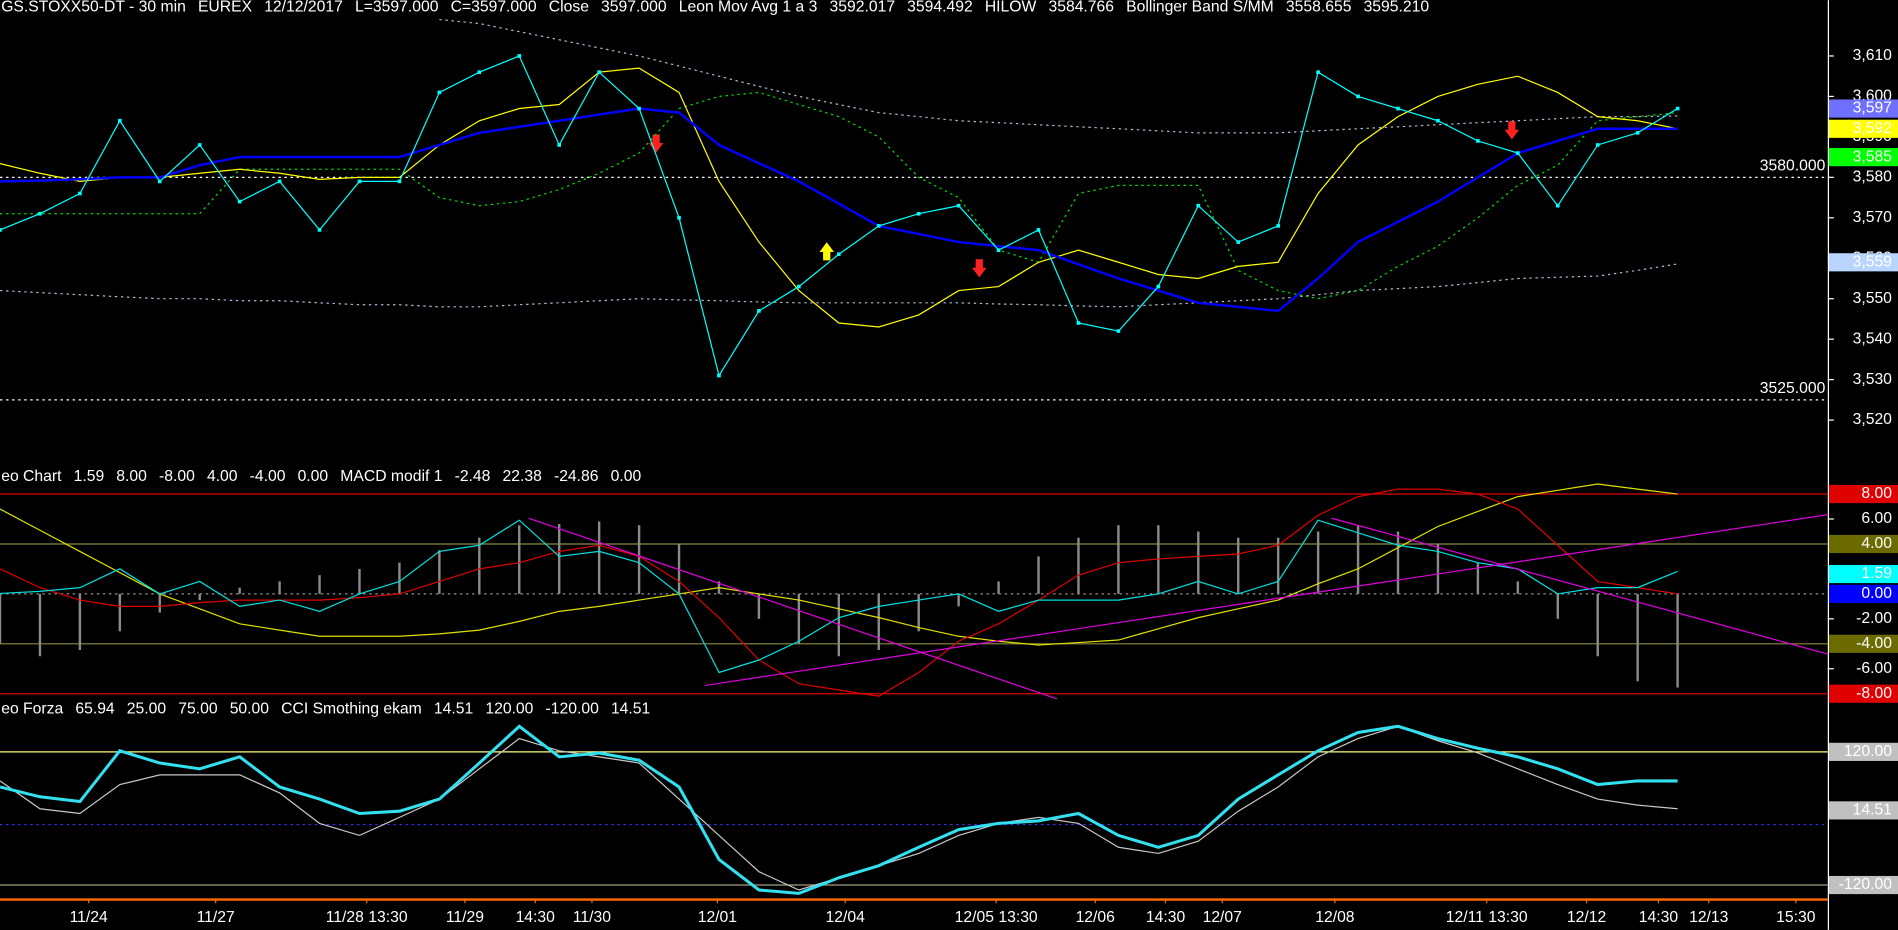 The height and width of the screenshot is (930, 1898). What do you see at coordinates (863, 8) in the screenshot?
I see `header-text: 3592.017` at bounding box center [863, 8].